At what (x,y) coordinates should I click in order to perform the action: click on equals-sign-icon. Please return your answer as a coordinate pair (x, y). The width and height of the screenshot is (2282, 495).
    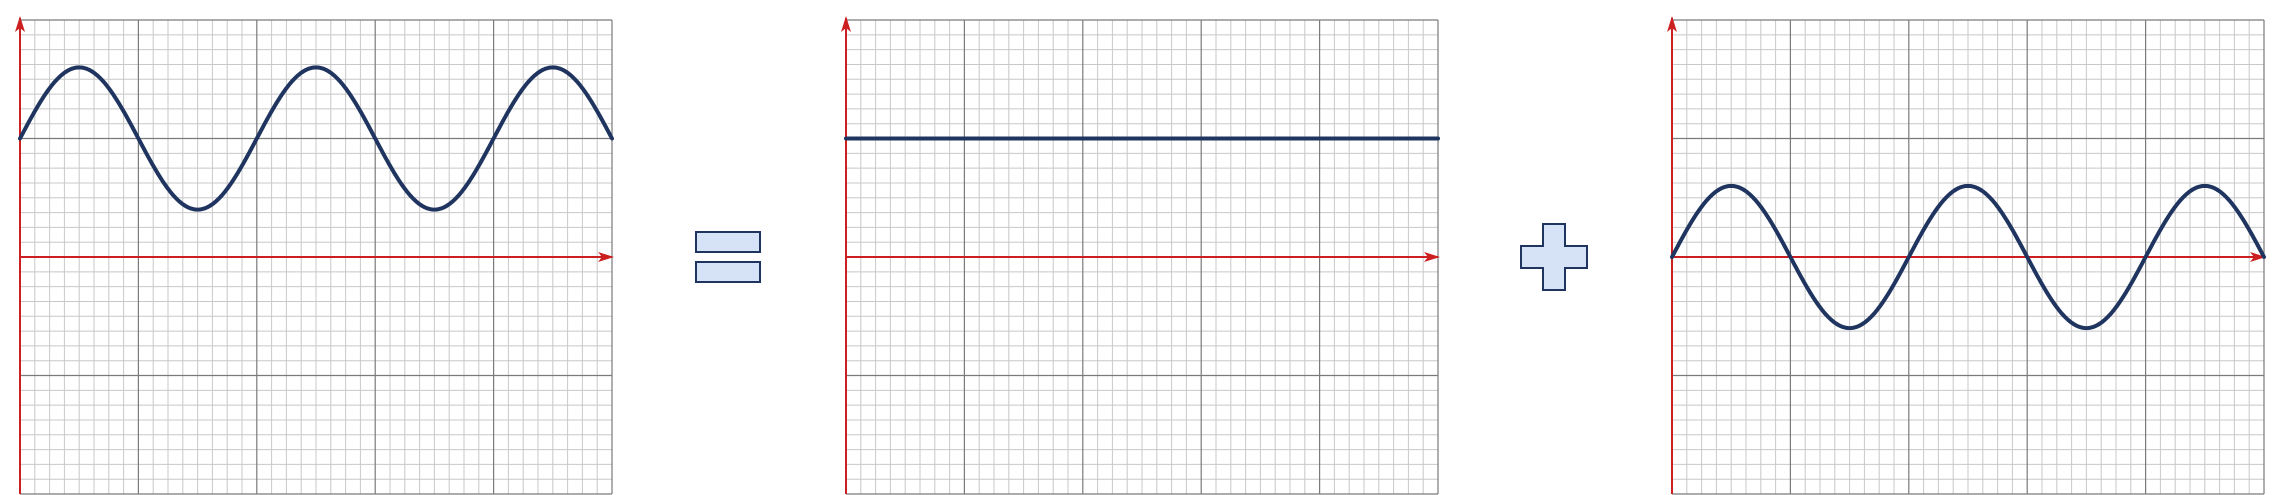
    Looking at the image, I should click on (728, 257).